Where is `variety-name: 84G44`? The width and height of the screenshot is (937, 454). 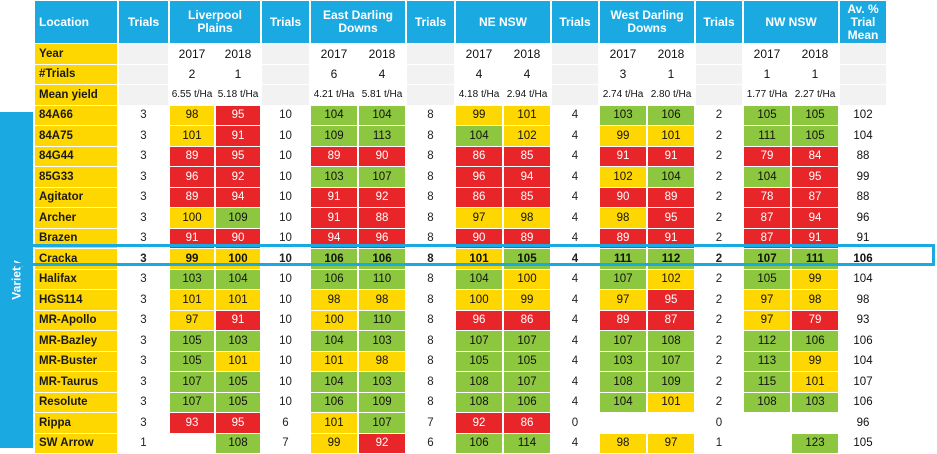
variety-name: 84G44 is located at coordinates (76, 156).